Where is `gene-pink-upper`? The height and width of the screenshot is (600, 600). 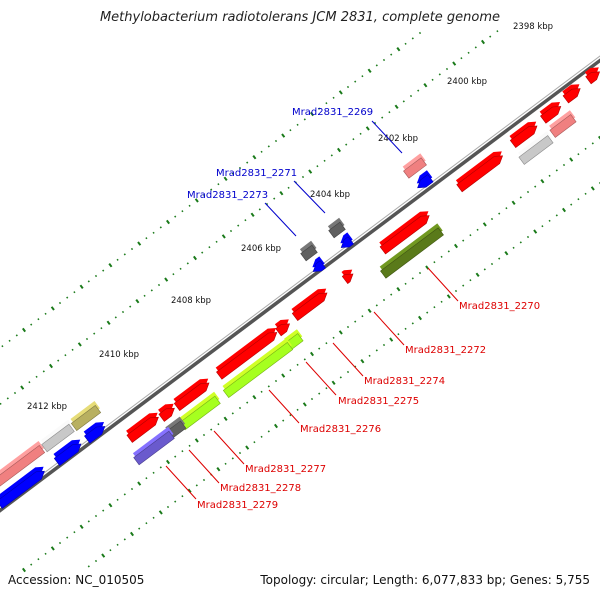
gene-pink-upper is located at coordinates (414, 166).